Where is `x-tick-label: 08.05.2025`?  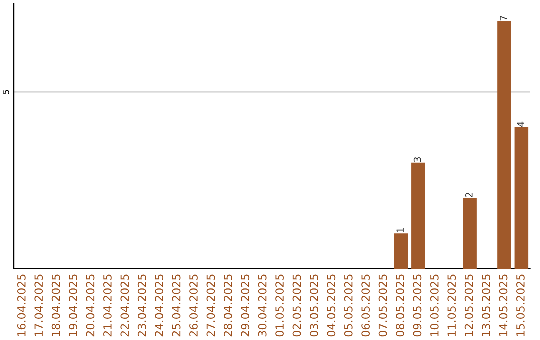 x-tick-label: 08.05.2025 is located at coordinates (400, 305).